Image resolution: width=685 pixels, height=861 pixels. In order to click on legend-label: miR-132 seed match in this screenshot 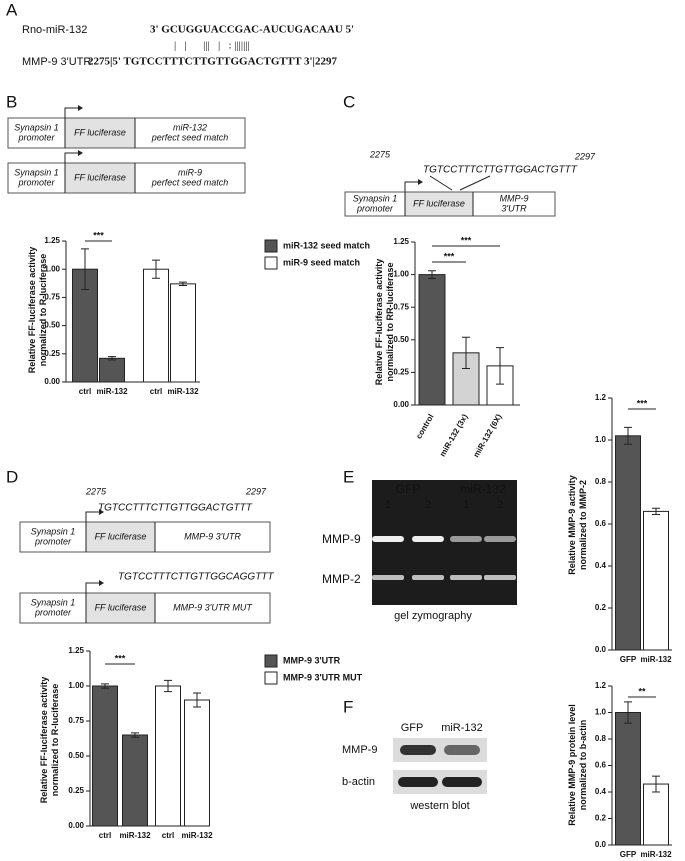, I will do `click(326, 245)`.